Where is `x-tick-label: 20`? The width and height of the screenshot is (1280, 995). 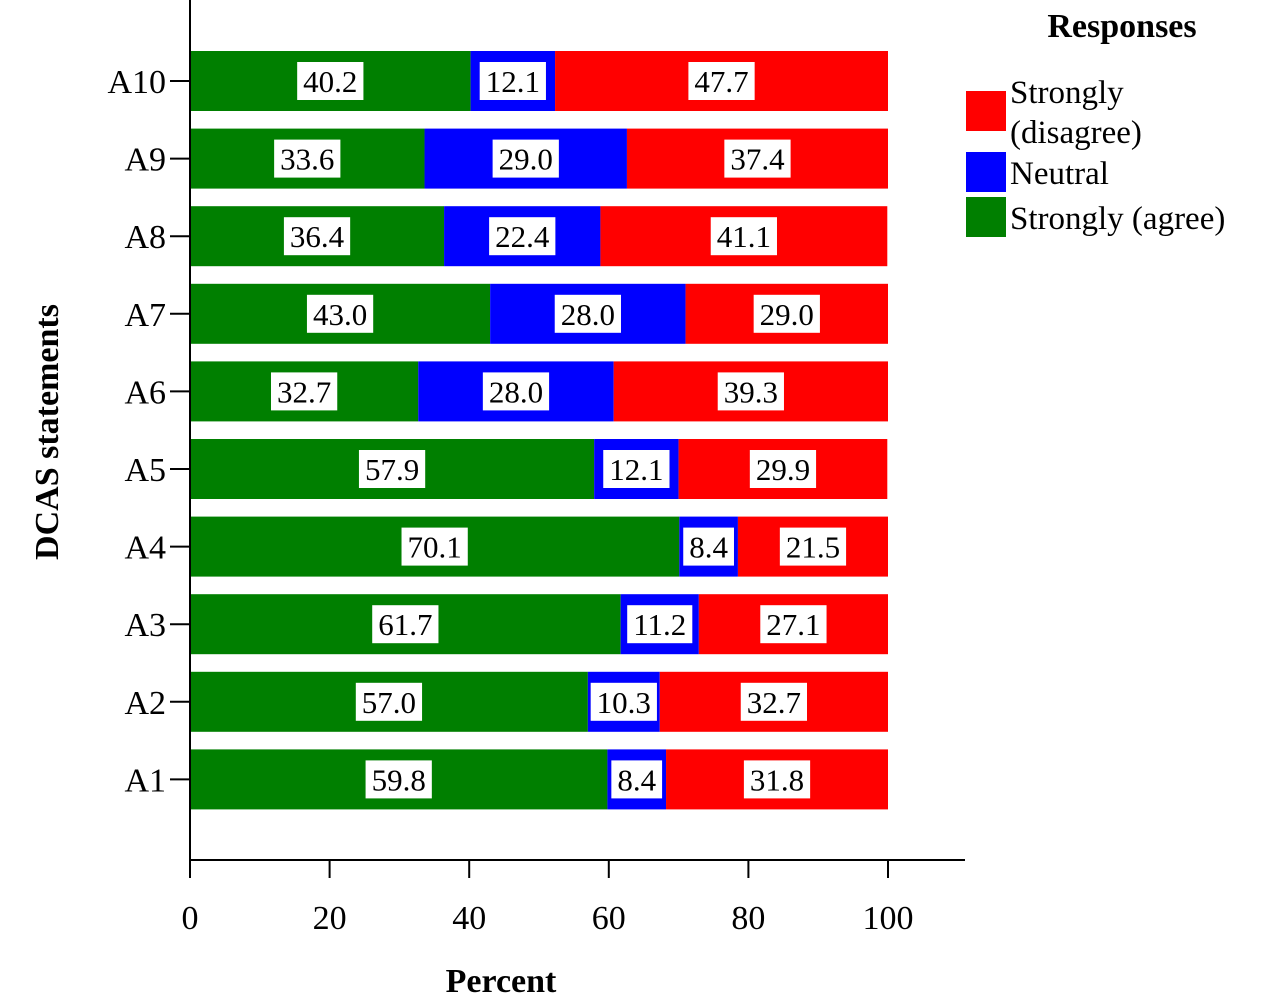 x-tick-label: 20 is located at coordinates (330, 918).